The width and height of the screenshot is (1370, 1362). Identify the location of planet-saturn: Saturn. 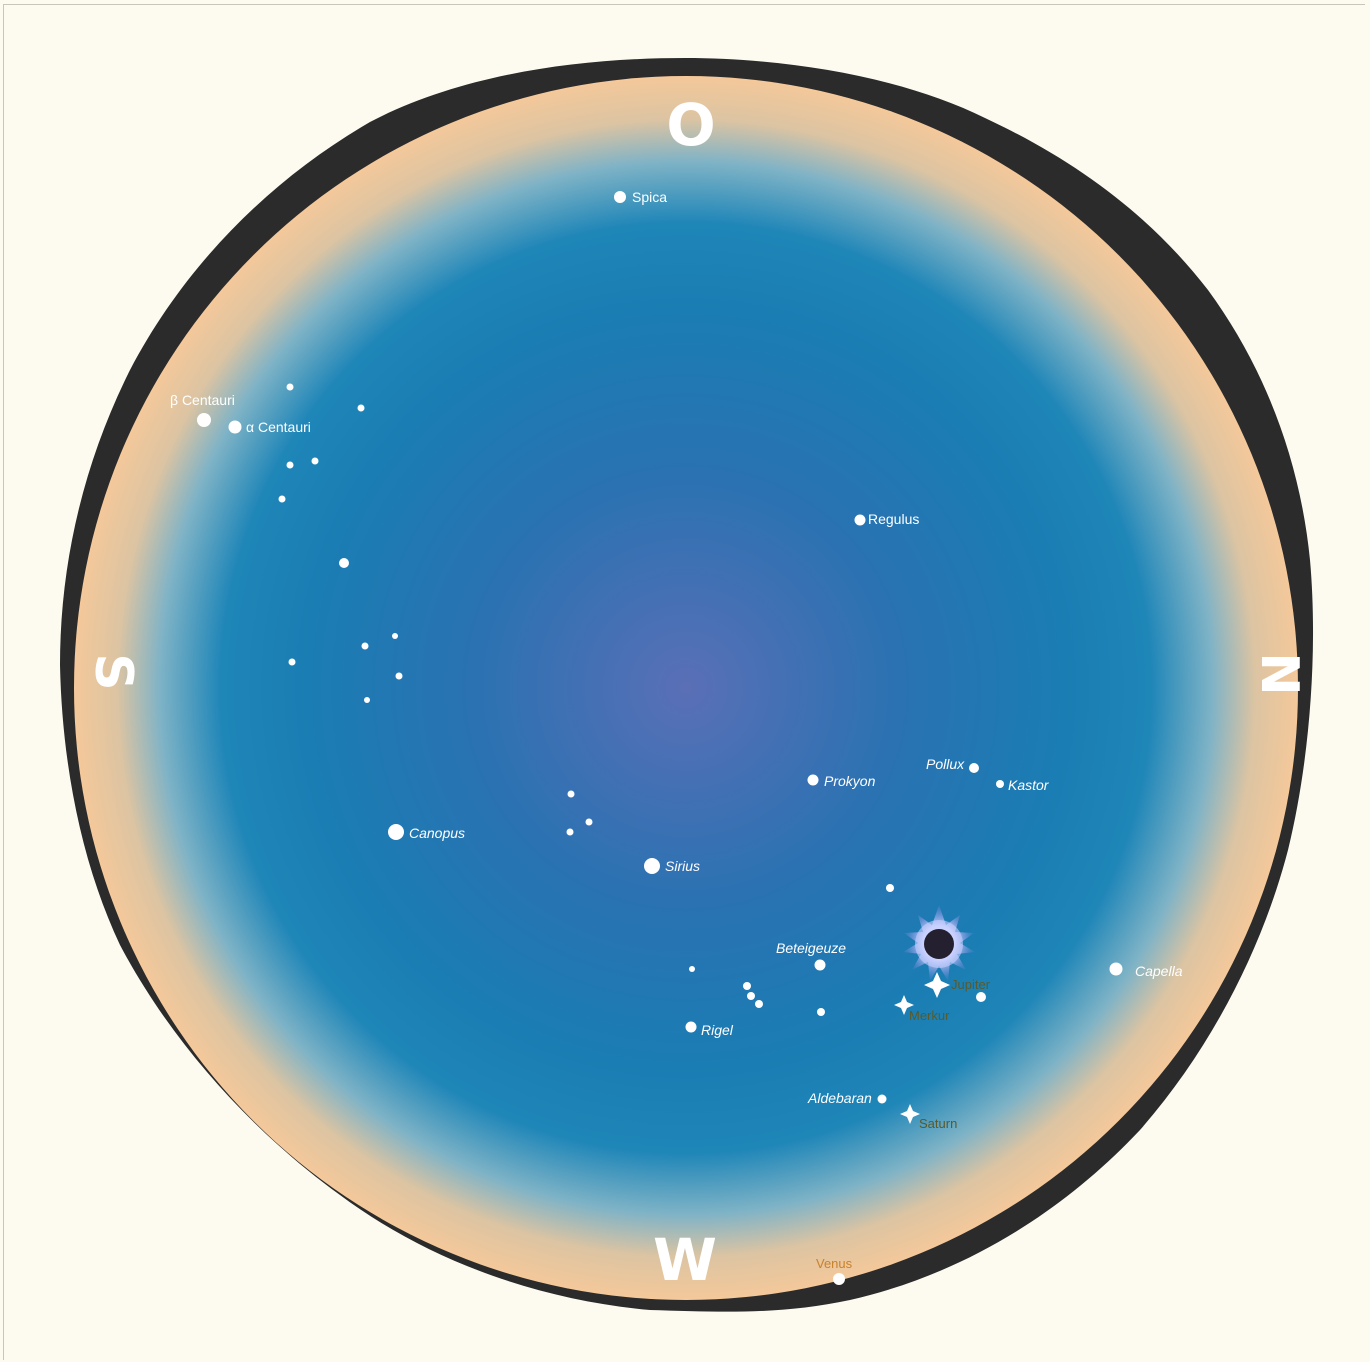
(928, 1117).